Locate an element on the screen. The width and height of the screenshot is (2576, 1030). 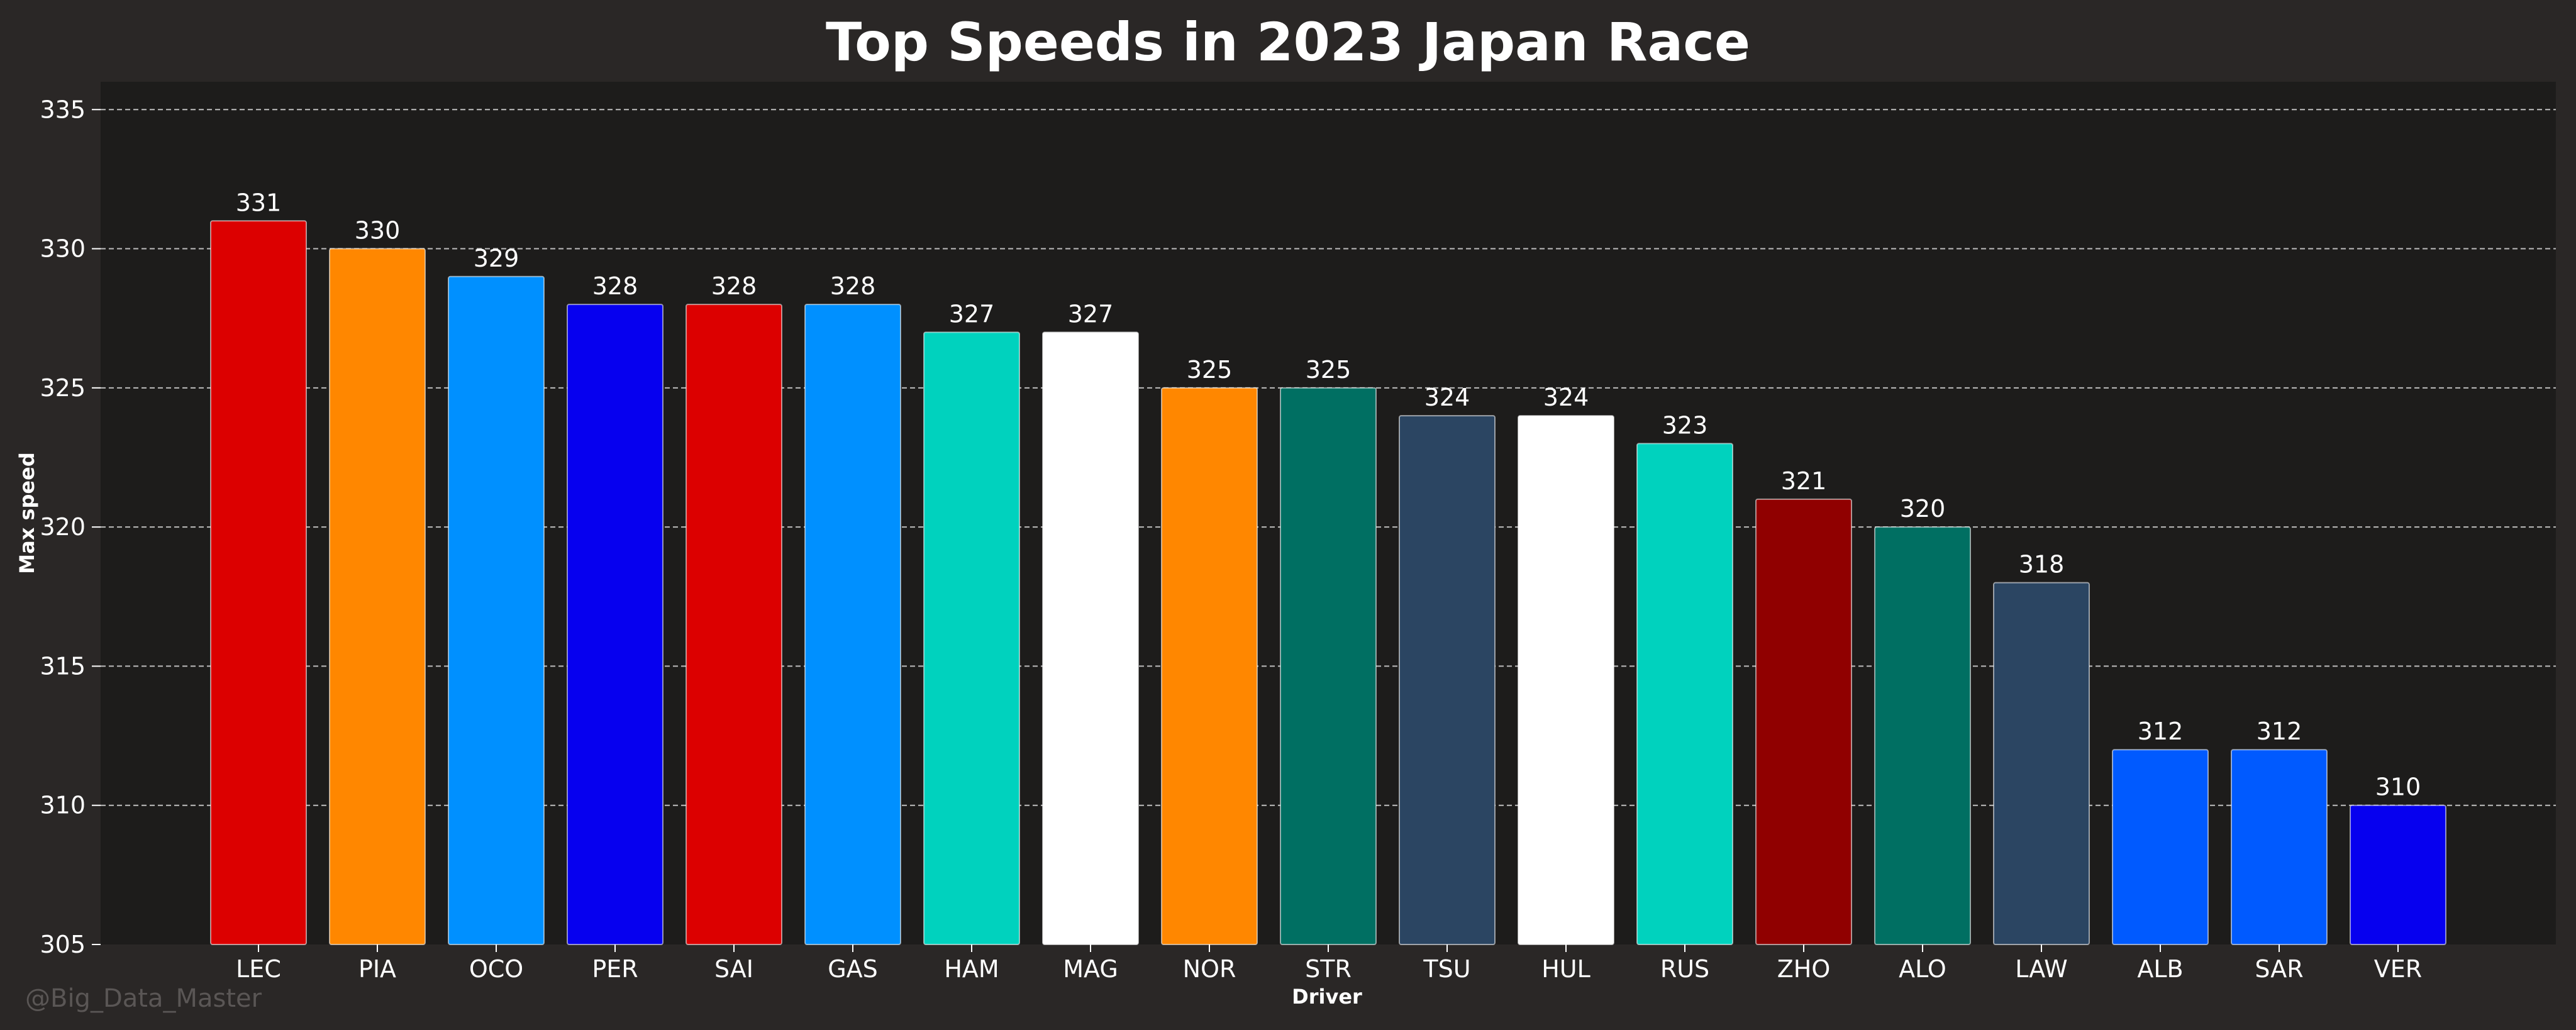
x-tick-label: ZHO is located at coordinates (1804, 969).